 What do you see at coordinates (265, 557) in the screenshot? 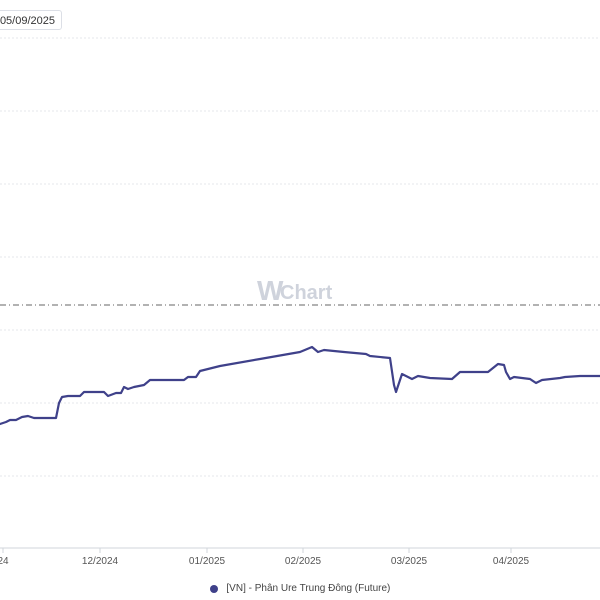
I see `x-axis-ticks: 24 12/2024 01/2025 02/2025 03/2025 04/2025` at bounding box center [265, 557].